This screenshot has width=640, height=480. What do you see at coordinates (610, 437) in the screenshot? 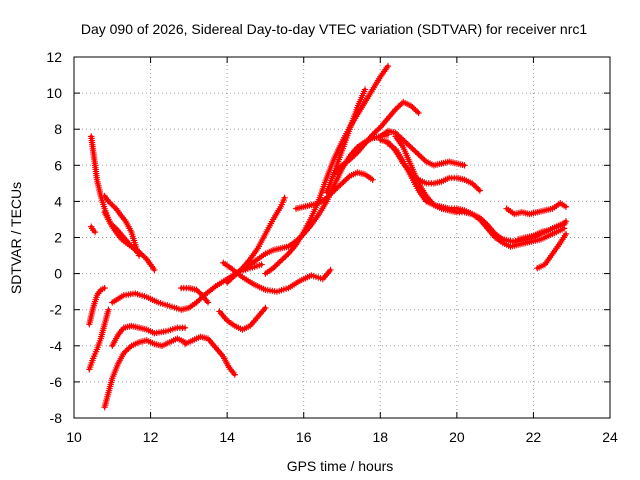
I see `x-tick-label: 24` at bounding box center [610, 437].